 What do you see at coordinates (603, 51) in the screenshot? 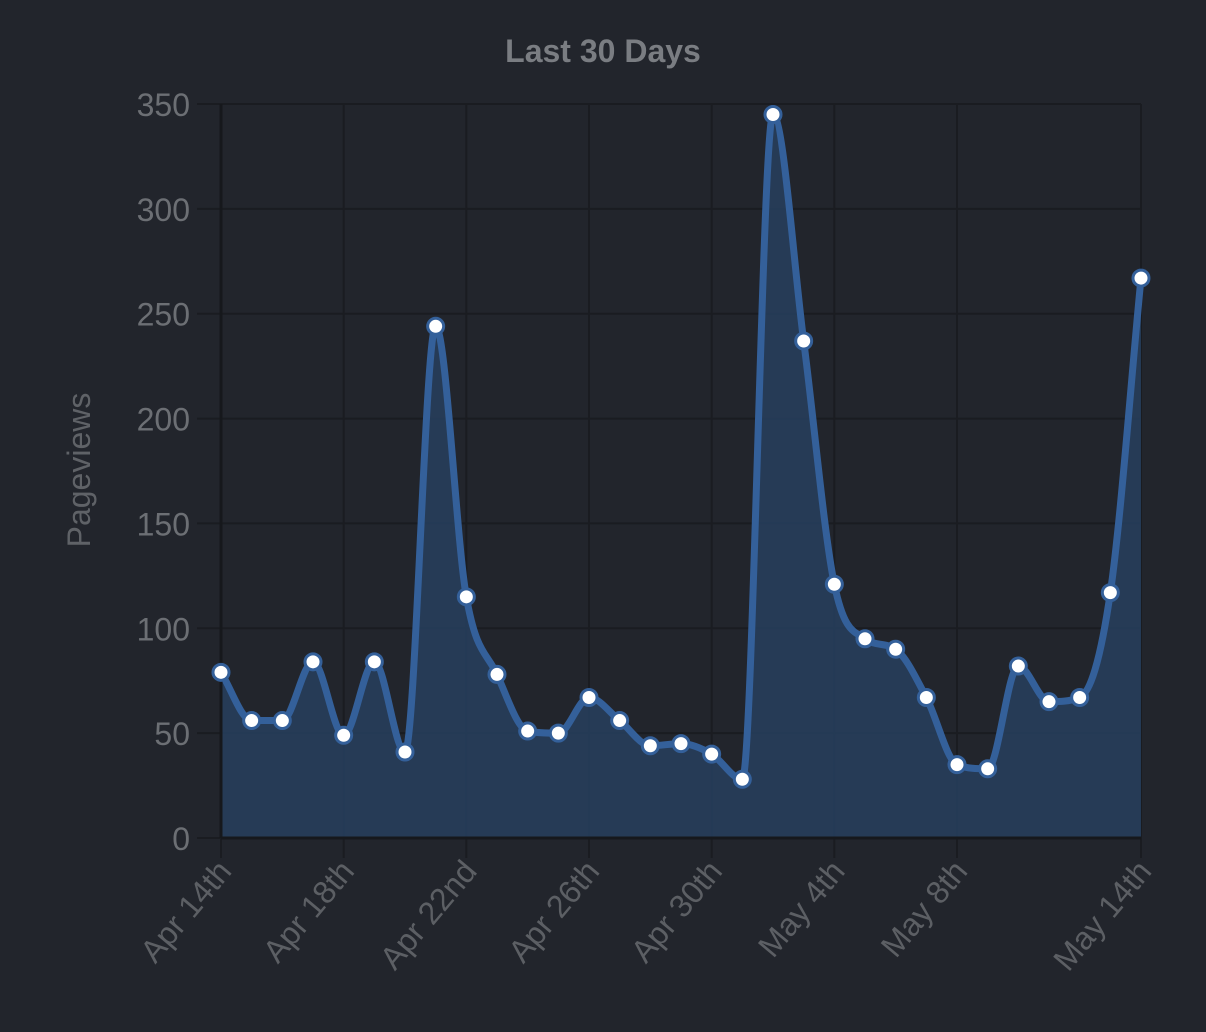
I see `chart-title: Last 30 Days` at bounding box center [603, 51].